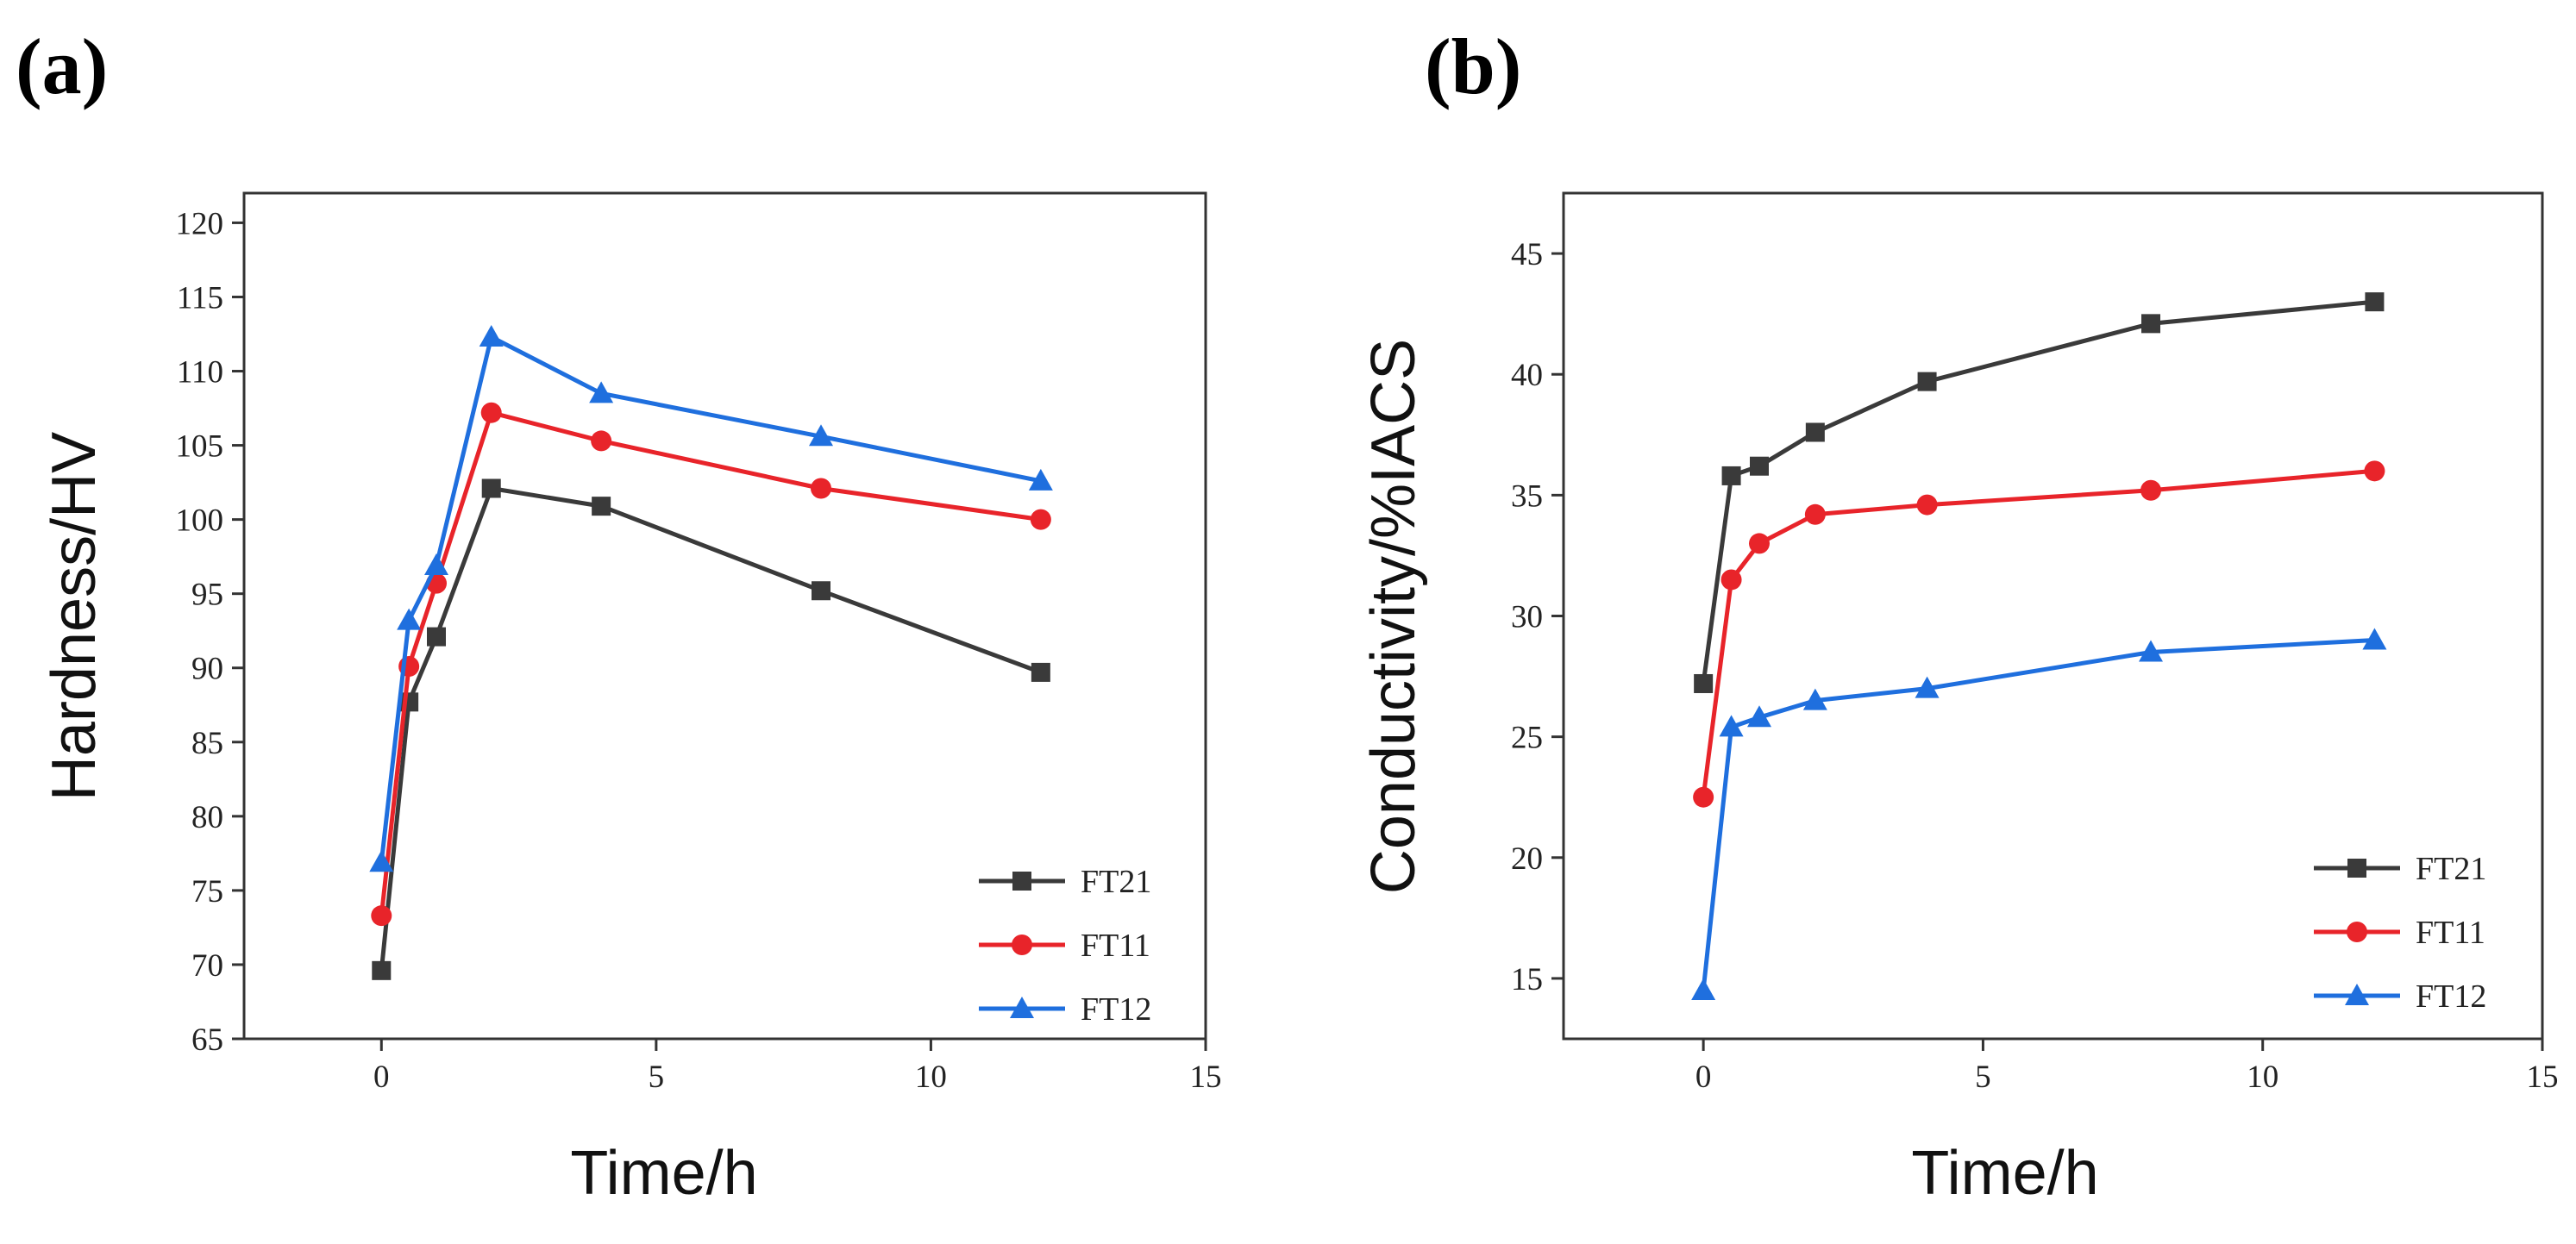  I want to click on panel-label: (a), so click(62, 66).